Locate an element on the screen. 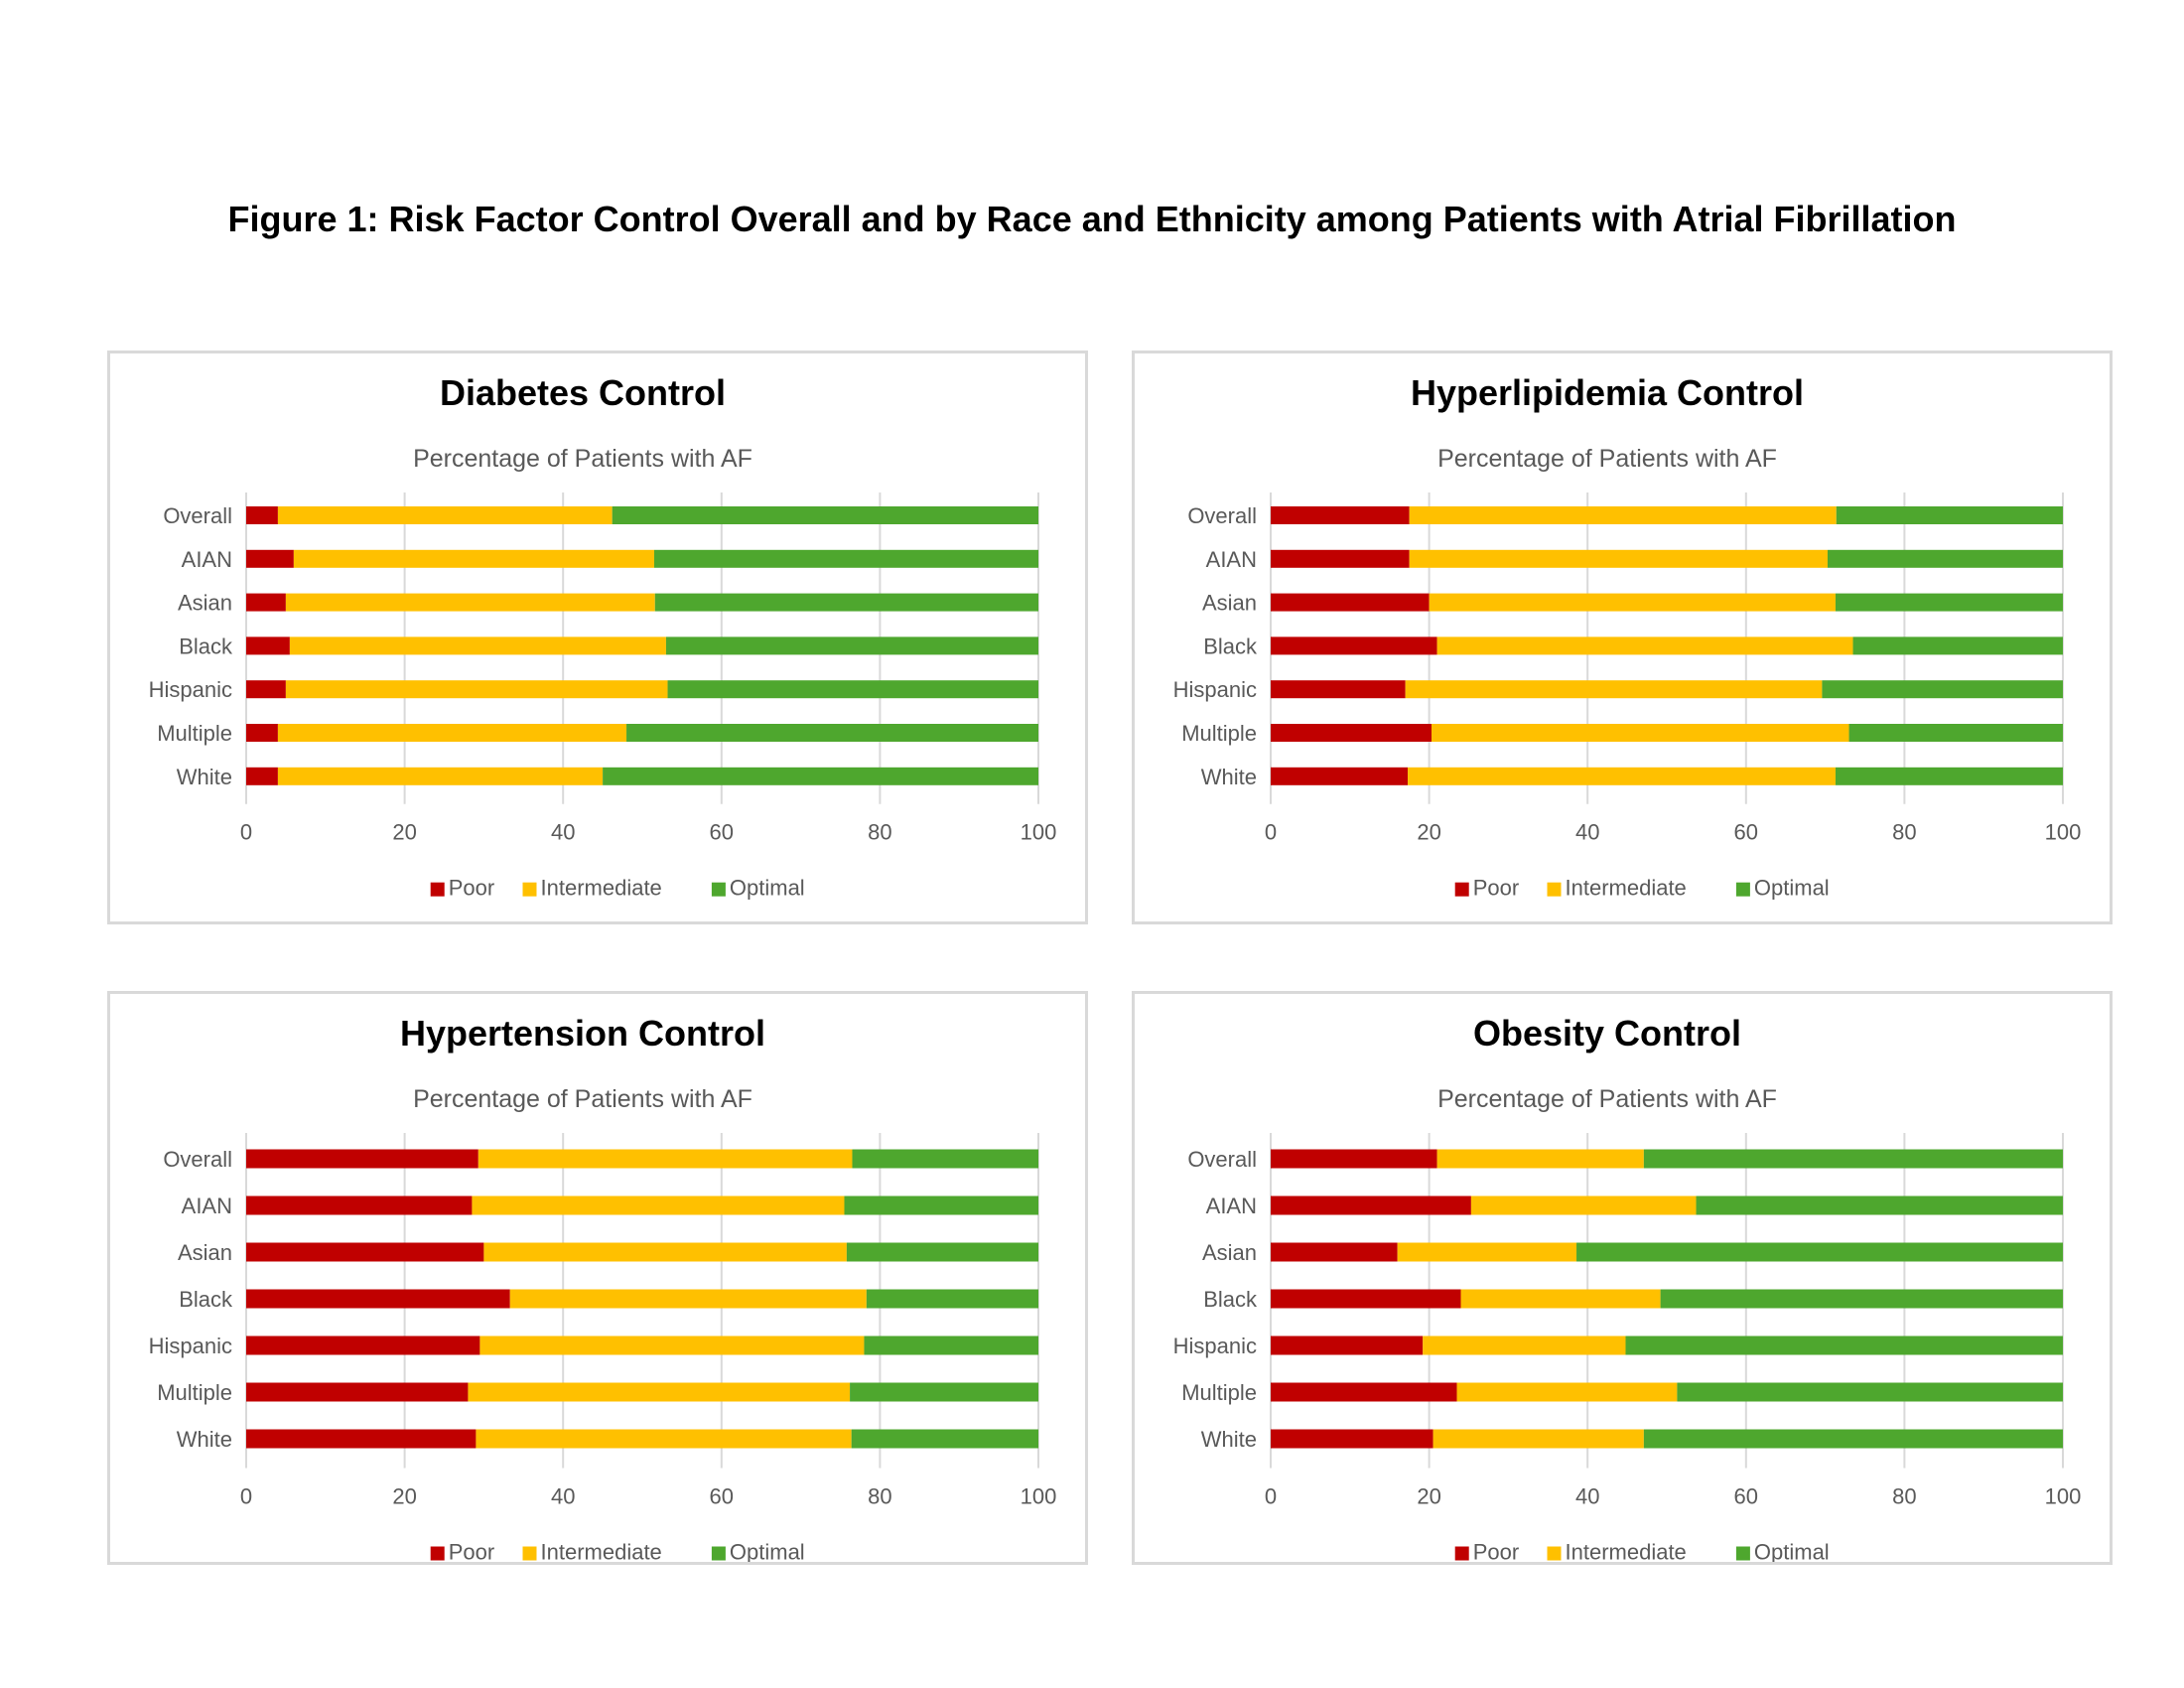 The height and width of the screenshot is (1688, 2184). chart-title: Hyperlipidemia Control is located at coordinates (1607, 392).